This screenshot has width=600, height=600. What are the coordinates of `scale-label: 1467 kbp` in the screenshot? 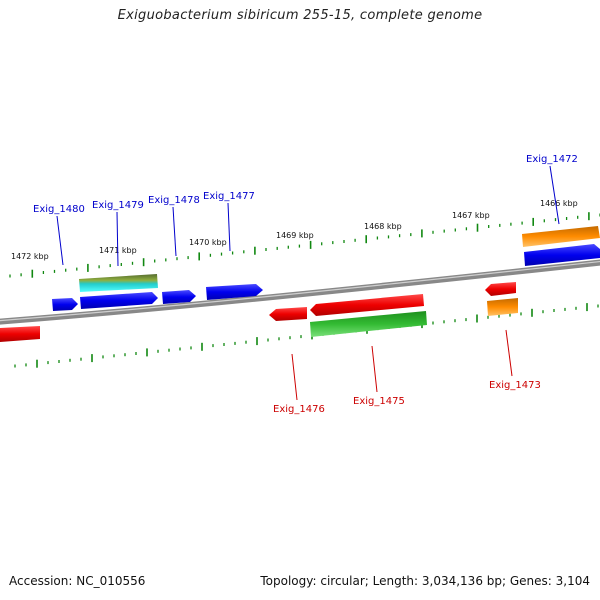 It's located at (471, 215).